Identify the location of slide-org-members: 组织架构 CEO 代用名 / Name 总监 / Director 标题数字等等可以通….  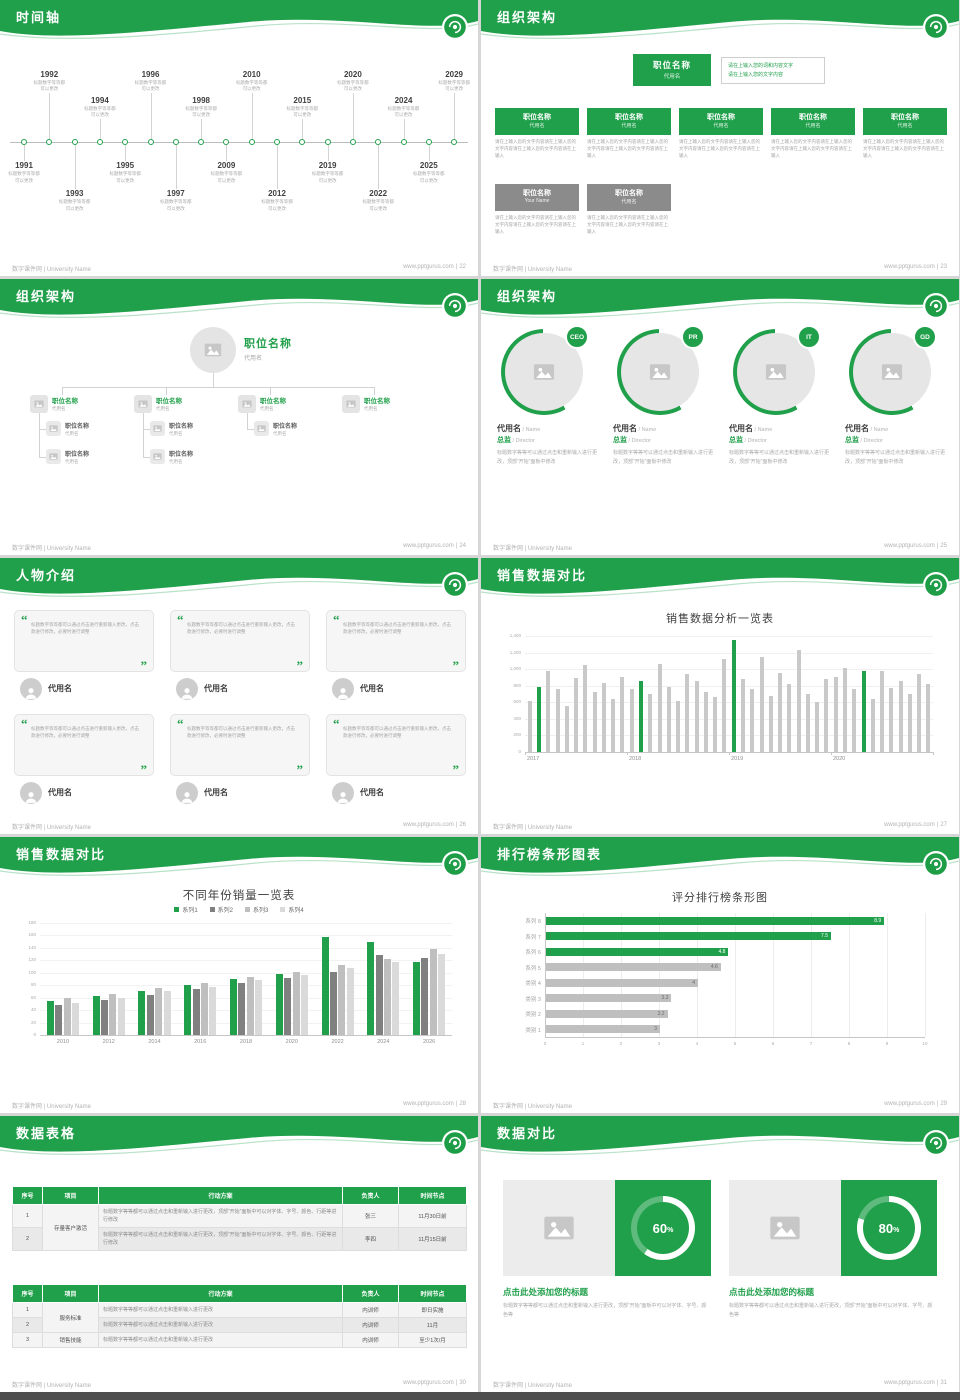
(720, 417).